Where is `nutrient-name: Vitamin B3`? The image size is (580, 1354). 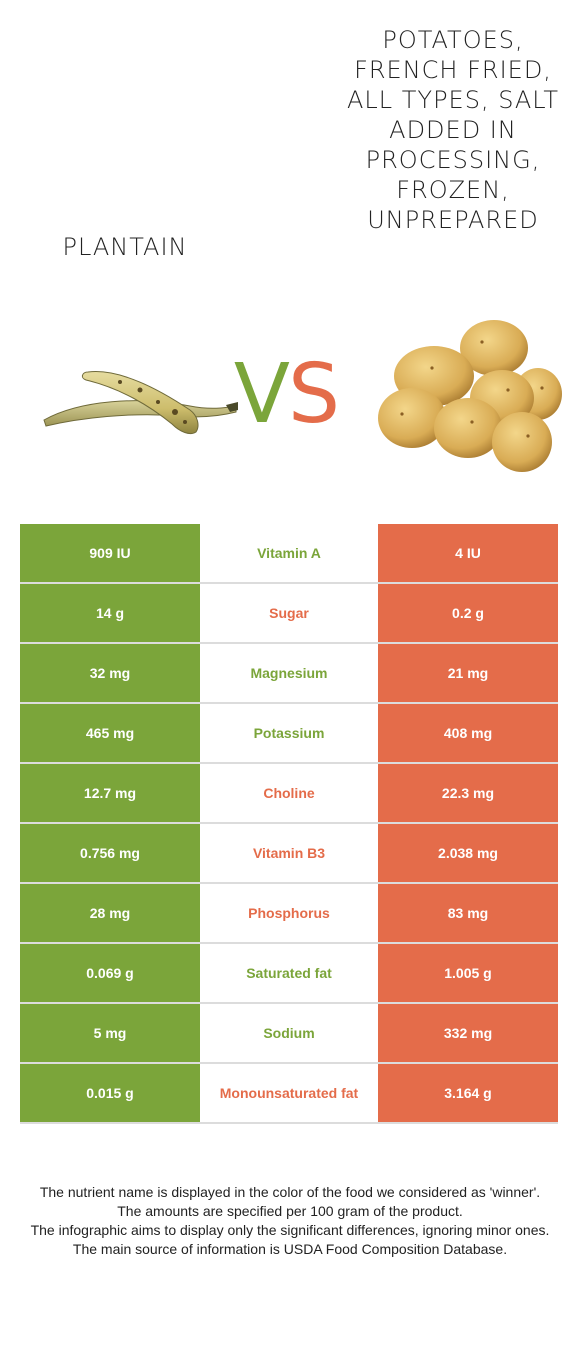 nutrient-name: Vitamin B3 is located at coordinates (289, 853).